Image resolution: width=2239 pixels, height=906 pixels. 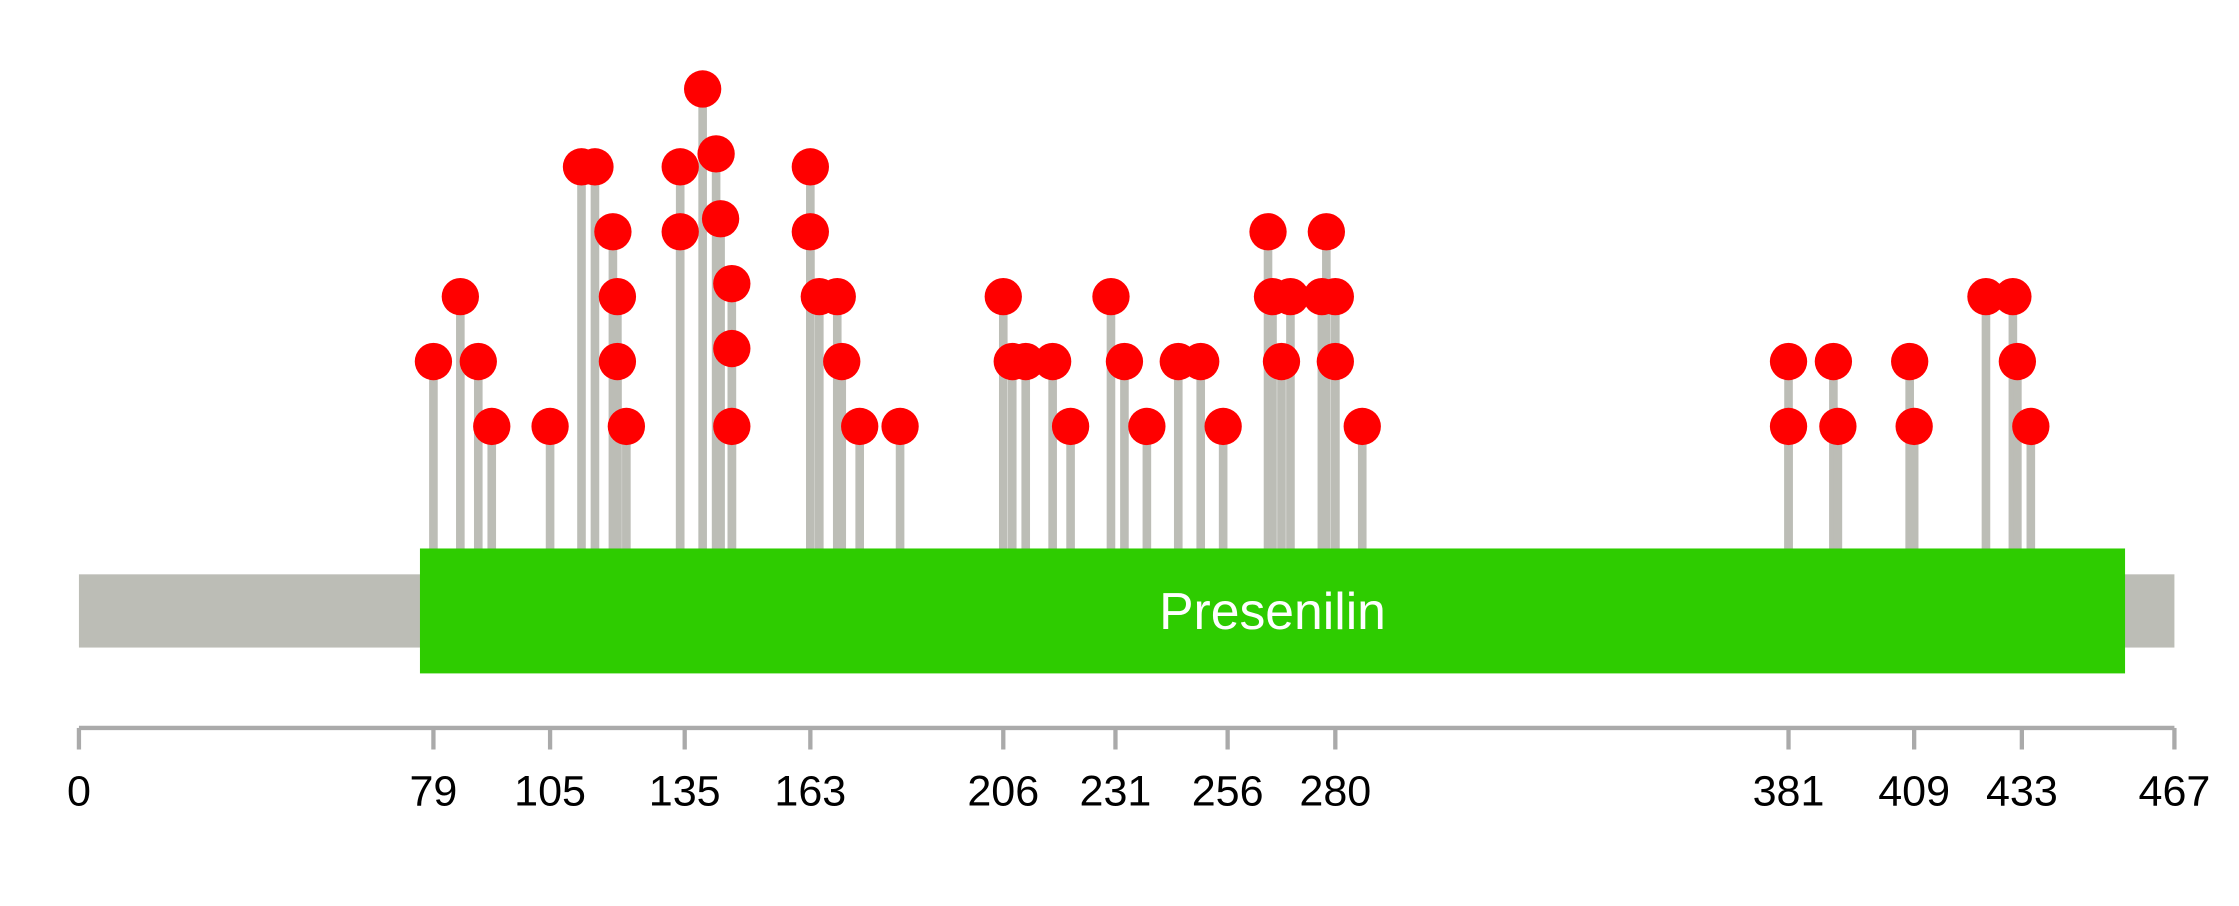 What do you see at coordinates (79, 791) in the screenshot?
I see `x-tick-label: 0` at bounding box center [79, 791].